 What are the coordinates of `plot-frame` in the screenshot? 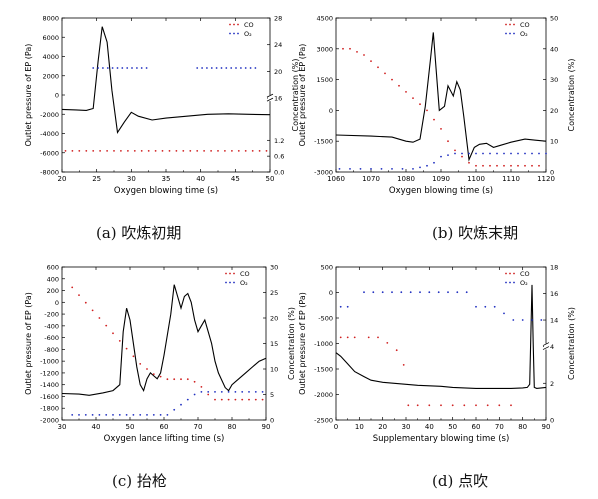 It's located at (164, 343).